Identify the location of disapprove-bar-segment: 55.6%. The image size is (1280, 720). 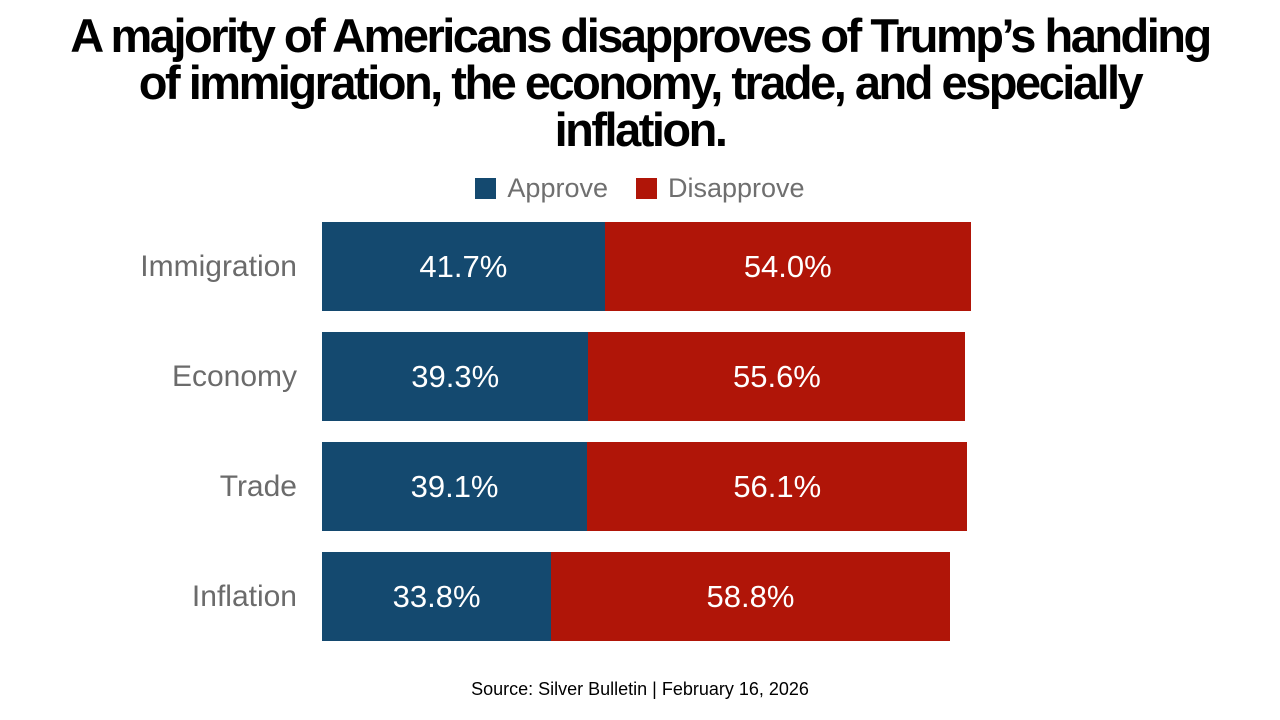
(777, 376).